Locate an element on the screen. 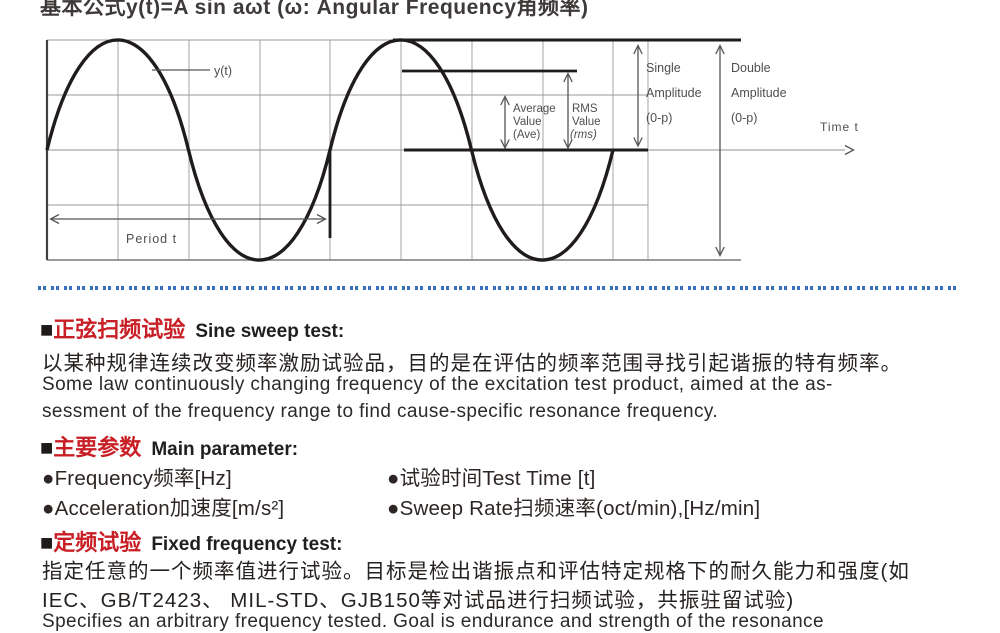 This screenshot has width=1000, height=633. rms-value-label-line1: RMS is located at coordinates (585, 109).